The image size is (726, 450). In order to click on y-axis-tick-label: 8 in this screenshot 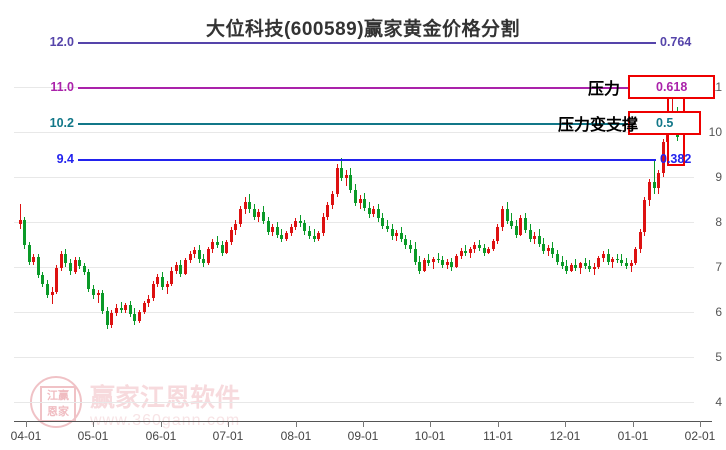, I will do `click(718, 222)`.